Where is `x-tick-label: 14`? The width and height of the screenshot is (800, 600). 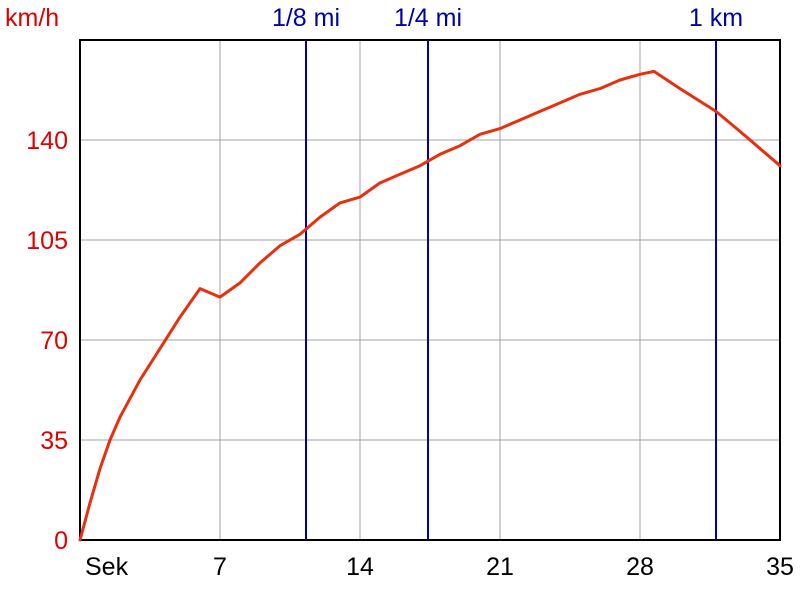 x-tick-label: 14 is located at coordinates (360, 567).